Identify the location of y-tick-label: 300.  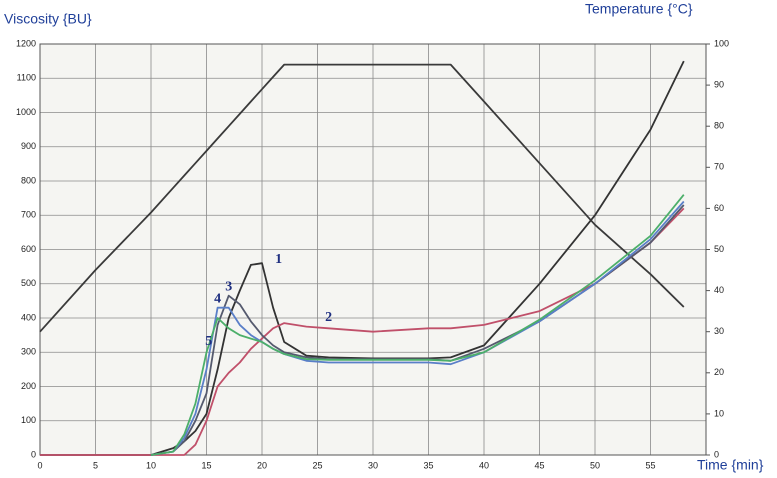
(28, 352).